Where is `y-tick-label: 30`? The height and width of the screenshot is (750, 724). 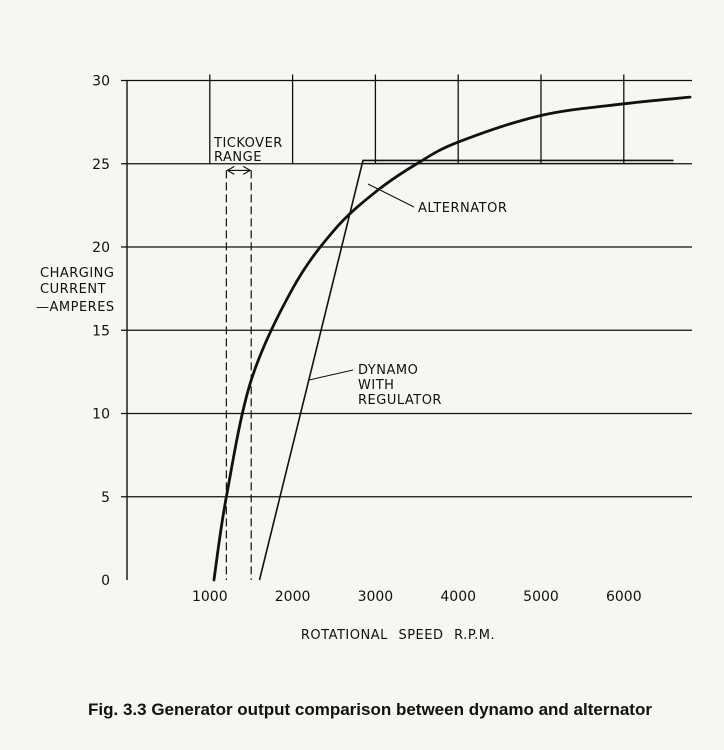 y-tick-label: 30 is located at coordinates (101, 82).